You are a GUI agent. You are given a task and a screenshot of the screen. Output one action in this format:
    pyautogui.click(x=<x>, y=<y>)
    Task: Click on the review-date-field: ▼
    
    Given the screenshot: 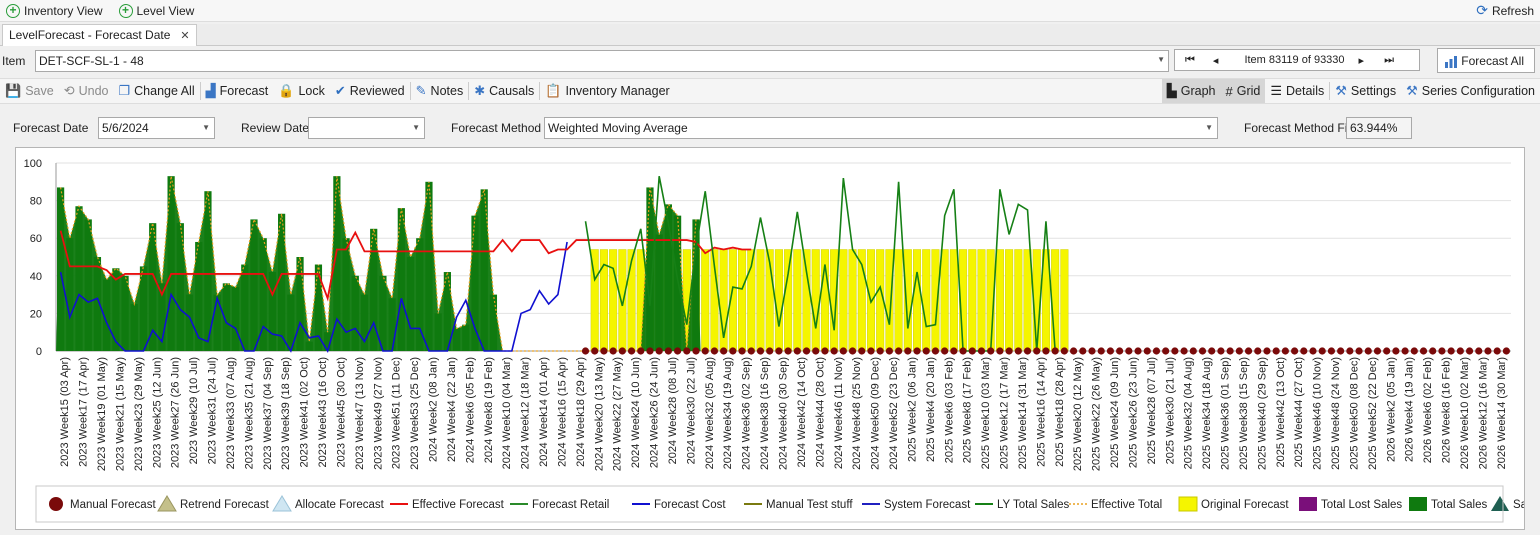 What is the action you would take?
    pyautogui.click(x=366, y=128)
    